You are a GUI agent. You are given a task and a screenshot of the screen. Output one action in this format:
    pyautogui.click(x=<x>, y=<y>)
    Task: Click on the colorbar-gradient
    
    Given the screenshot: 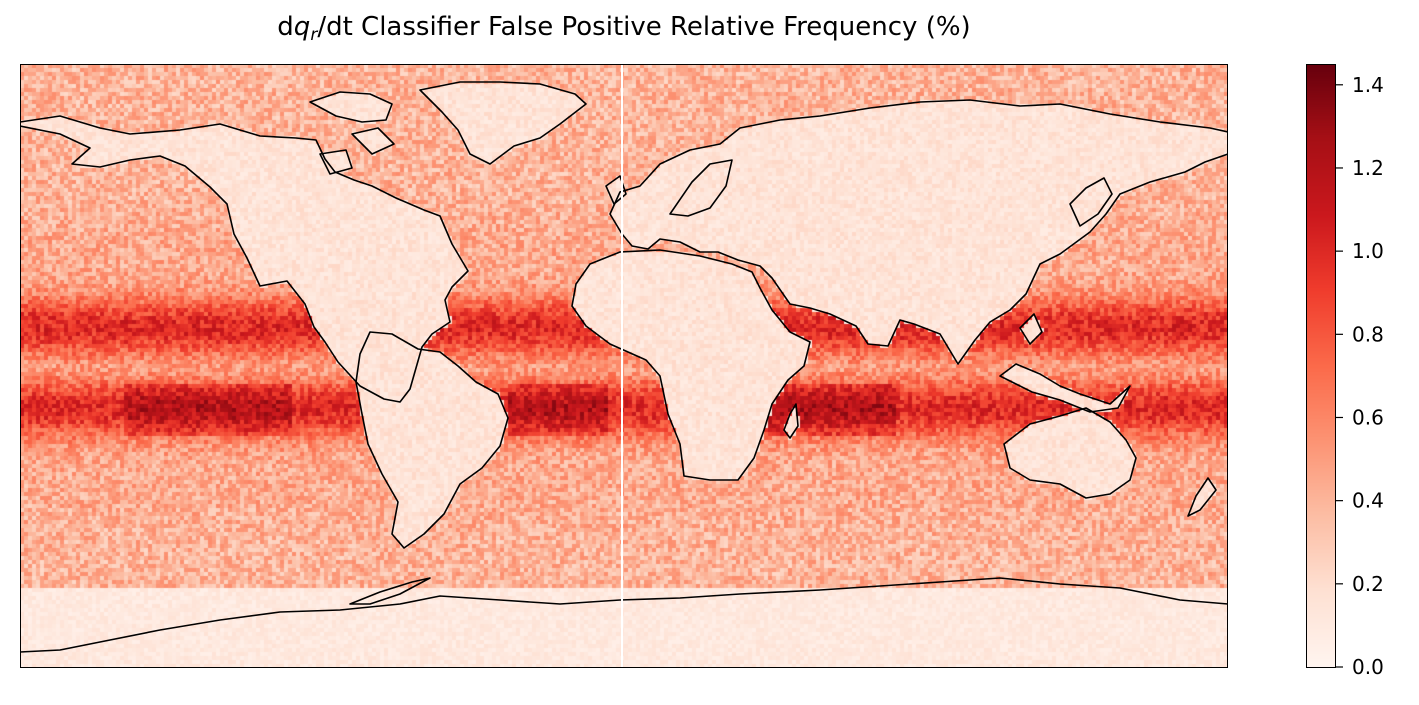 What is the action you would take?
    pyautogui.click(x=1321, y=366)
    